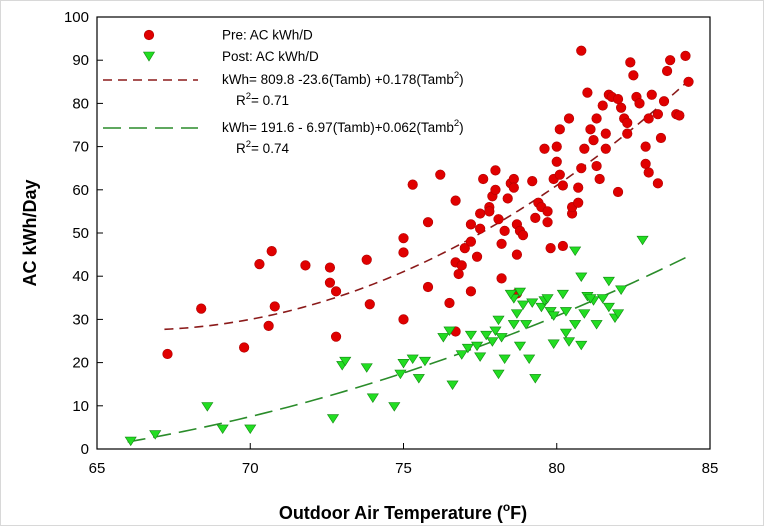 The width and height of the screenshot is (765, 527). What do you see at coordinates (80, 276) in the screenshot?
I see `y-tick-label: 40` at bounding box center [80, 276].